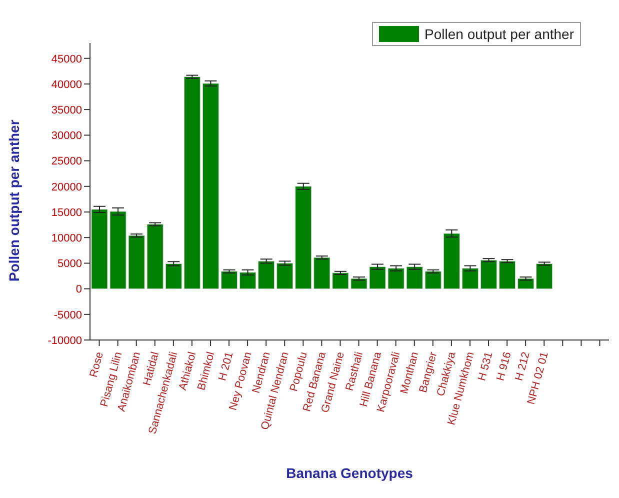 The height and width of the screenshot is (498, 619). I want to click on y-tick-label: 10000, so click(66, 238).